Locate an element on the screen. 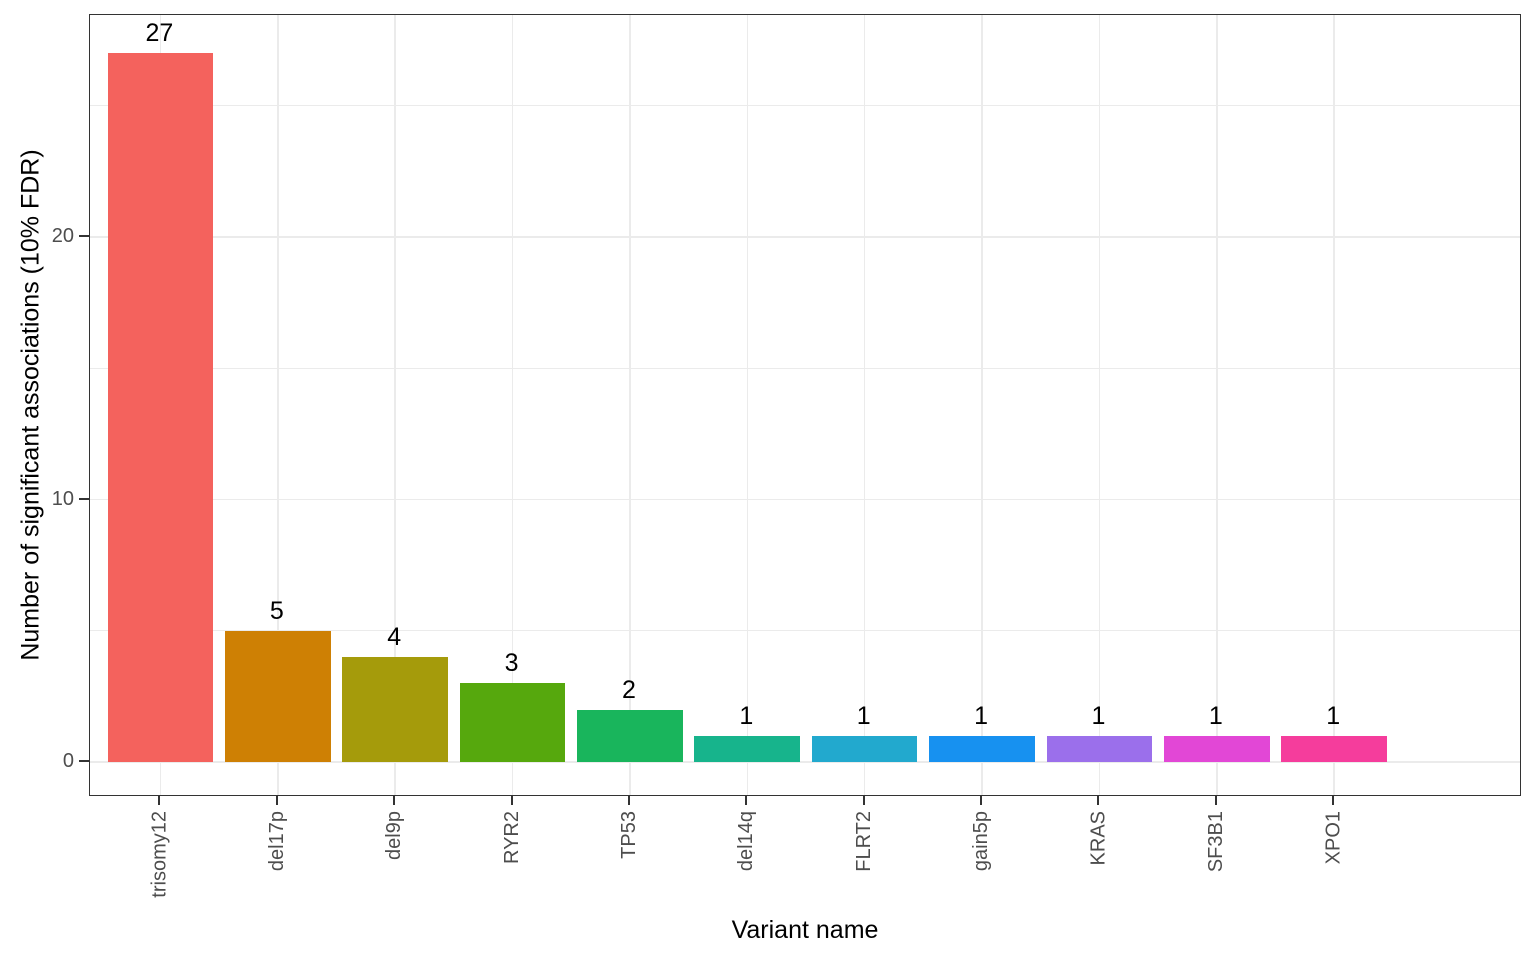 This screenshot has height=960, width=1536. bar-KRAS is located at coordinates (1099, 748).